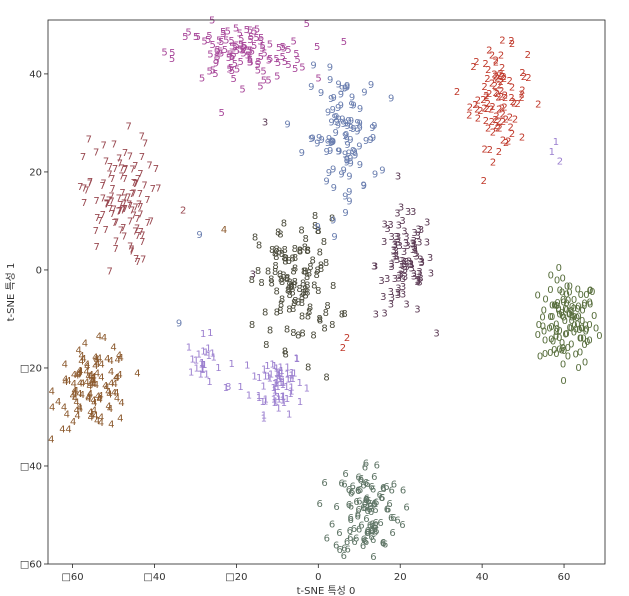 This screenshot has height=596, width=629. I want to click on x-tick-label: □20, so click(236, 577).